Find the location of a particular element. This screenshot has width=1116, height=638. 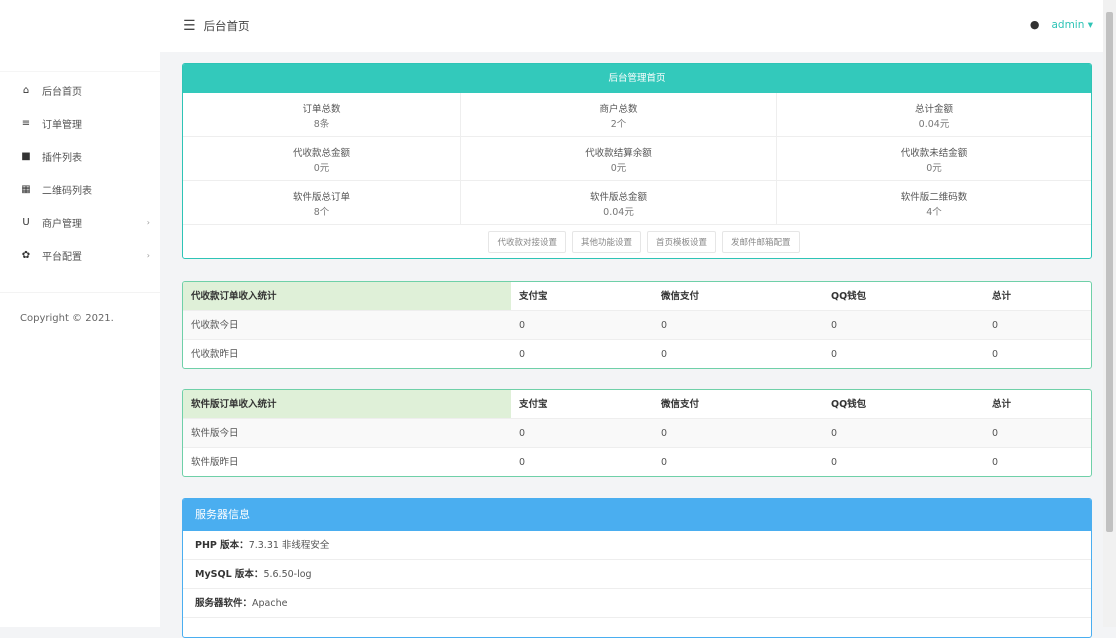

sidebar-item-1: ≡ 订单管理 is located at coordinates (80, 123).